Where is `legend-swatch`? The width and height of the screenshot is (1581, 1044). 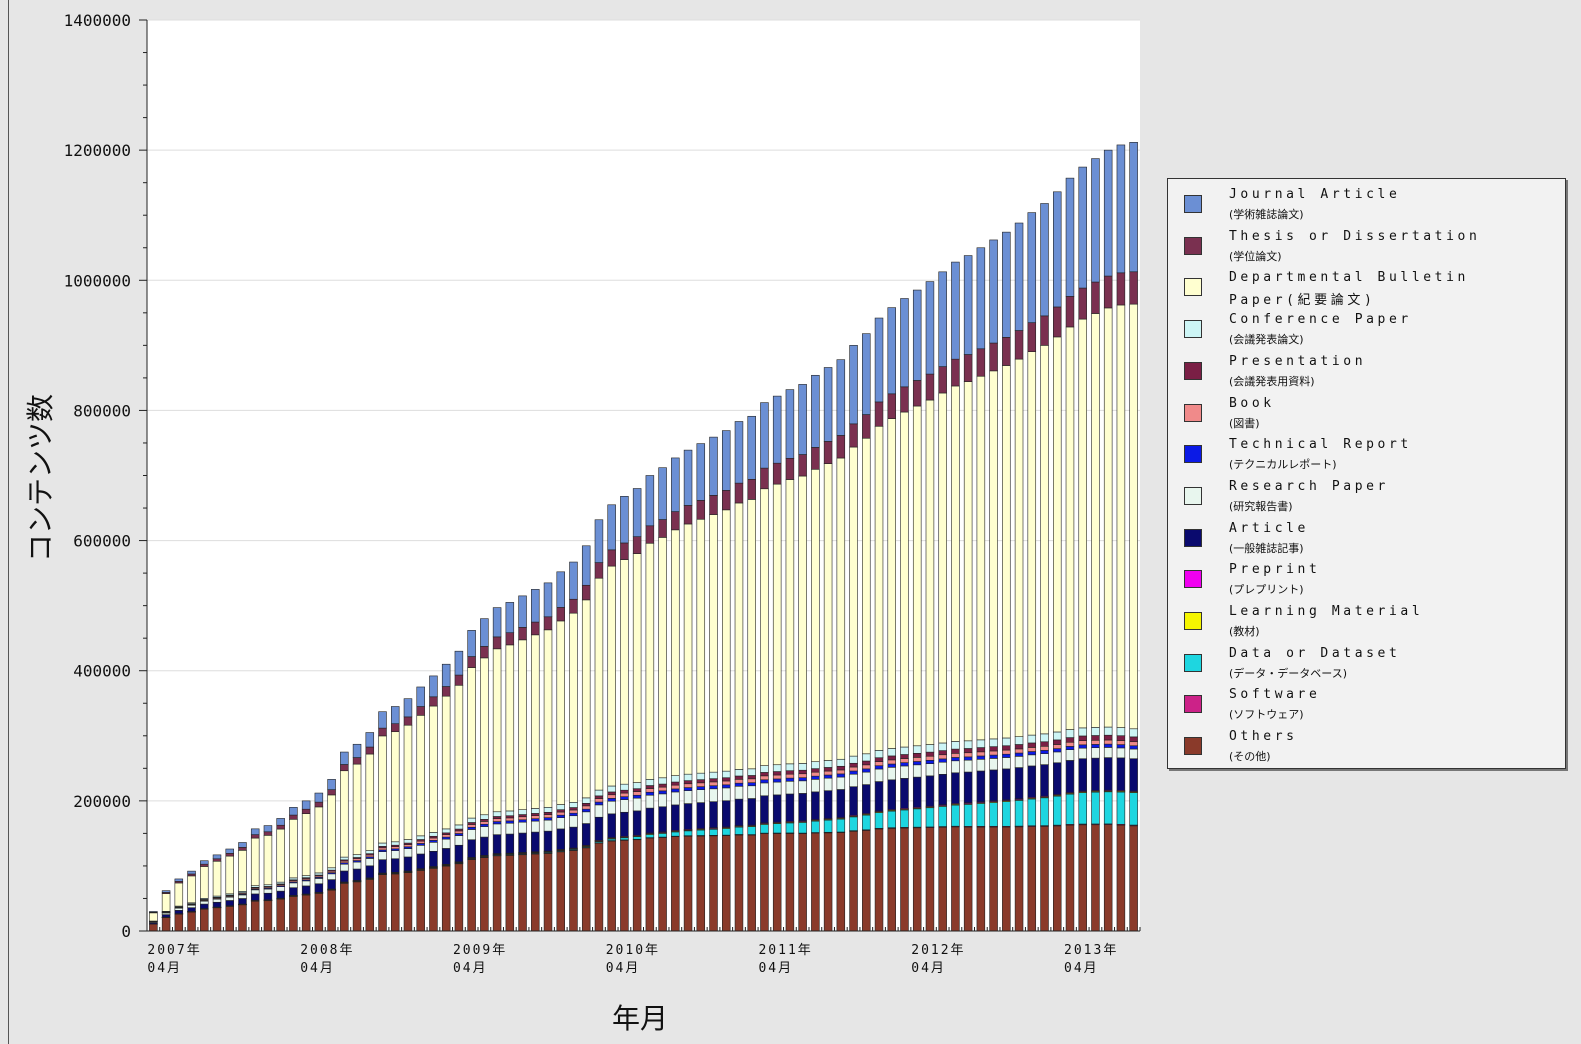 legend-swatch is located at coordinates (1193, 204).